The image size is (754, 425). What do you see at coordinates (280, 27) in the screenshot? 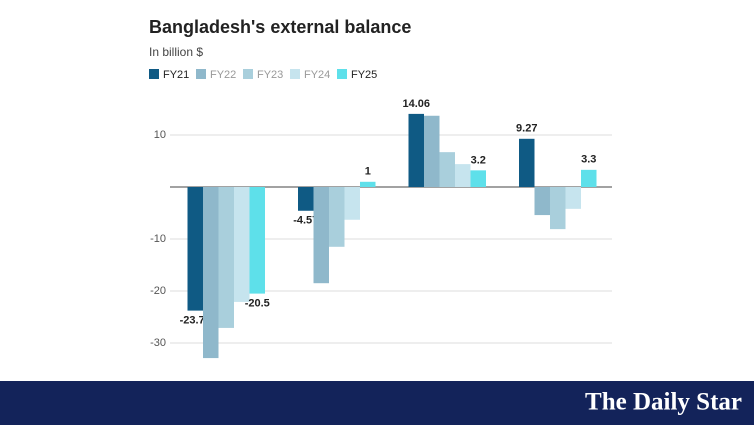
I see `chart-title: Bangladesh's external balance` at bounding box center [280, 27].